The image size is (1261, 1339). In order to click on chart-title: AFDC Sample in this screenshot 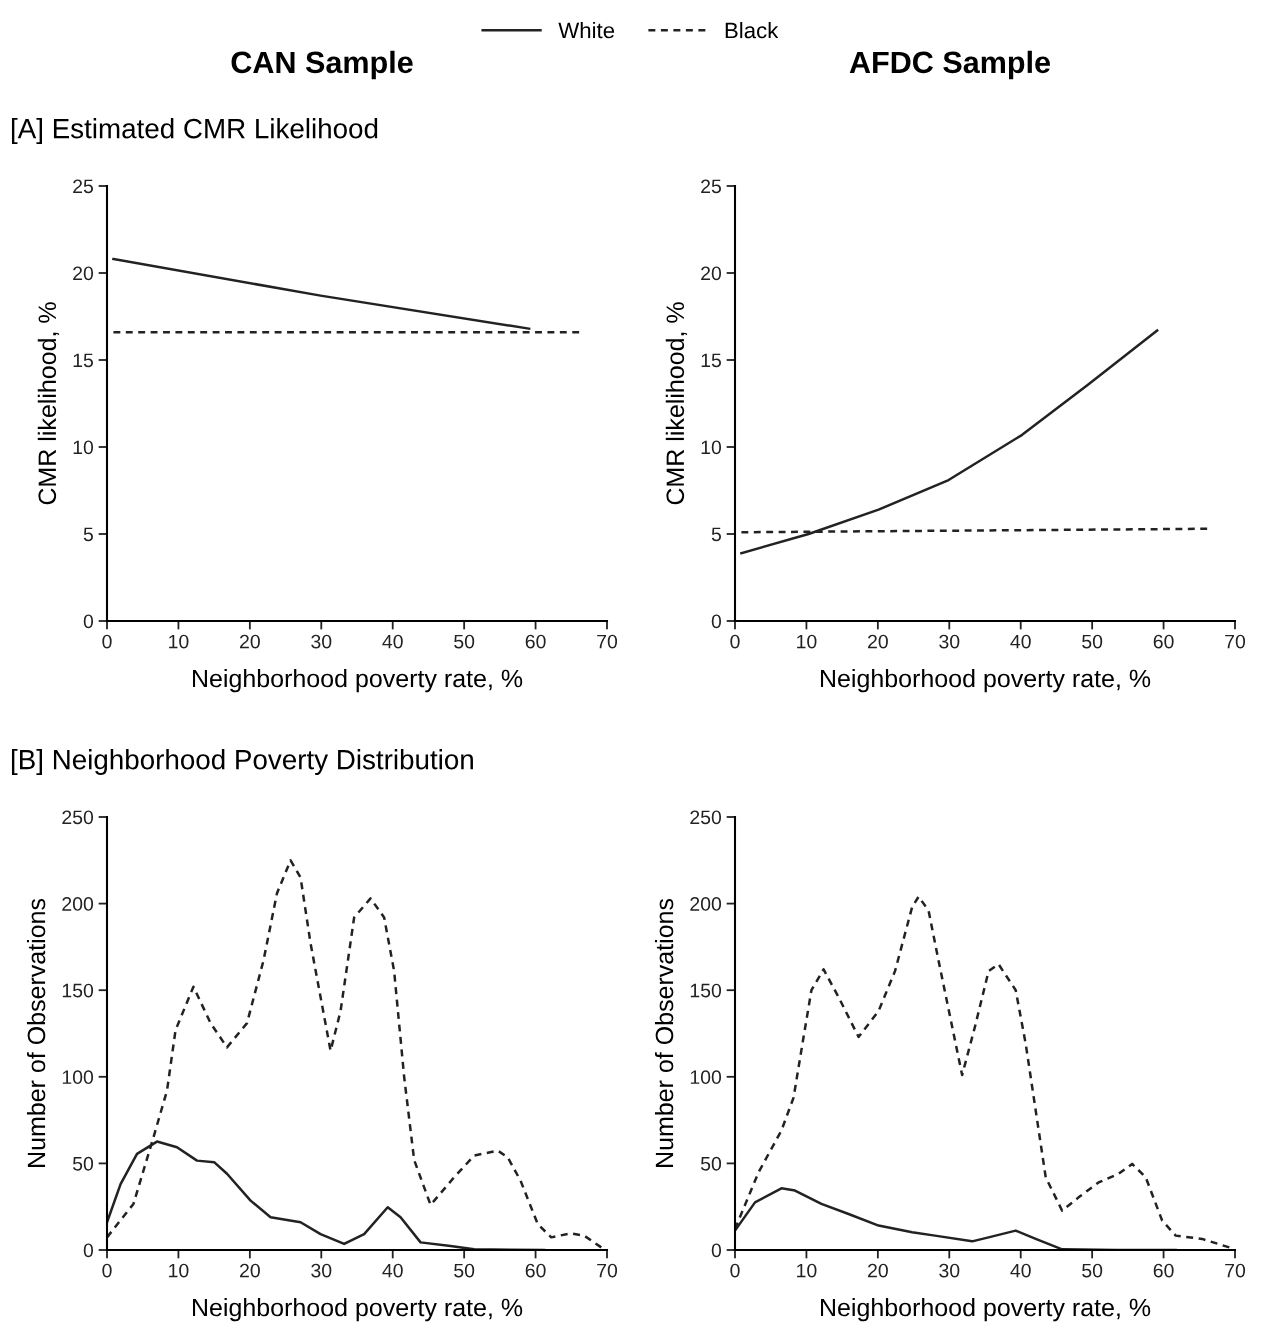, I will do `click(949, 65)`.